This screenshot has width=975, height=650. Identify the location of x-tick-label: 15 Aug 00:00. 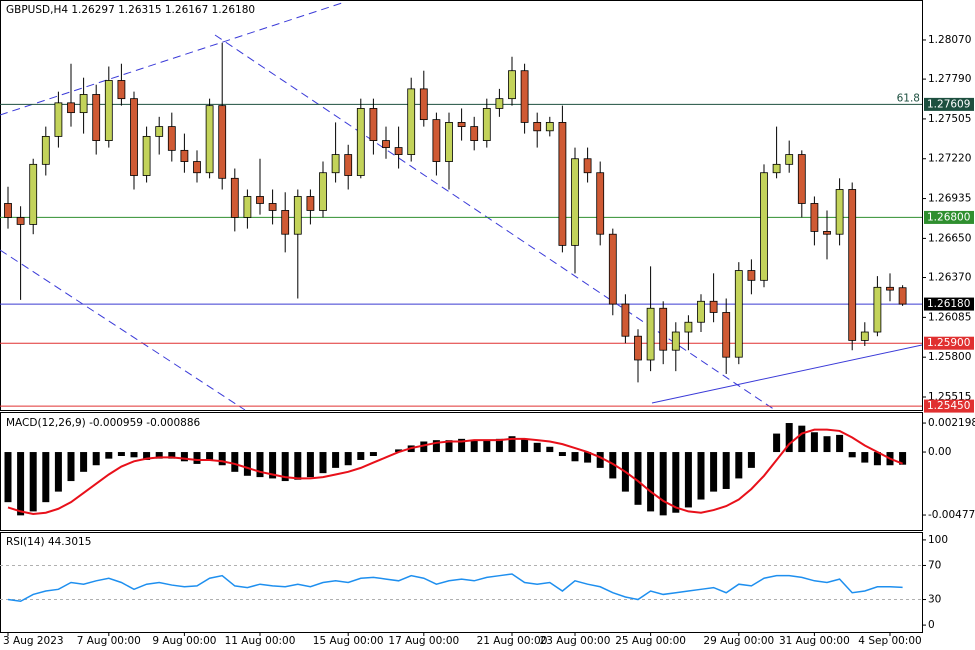
(348, 641).